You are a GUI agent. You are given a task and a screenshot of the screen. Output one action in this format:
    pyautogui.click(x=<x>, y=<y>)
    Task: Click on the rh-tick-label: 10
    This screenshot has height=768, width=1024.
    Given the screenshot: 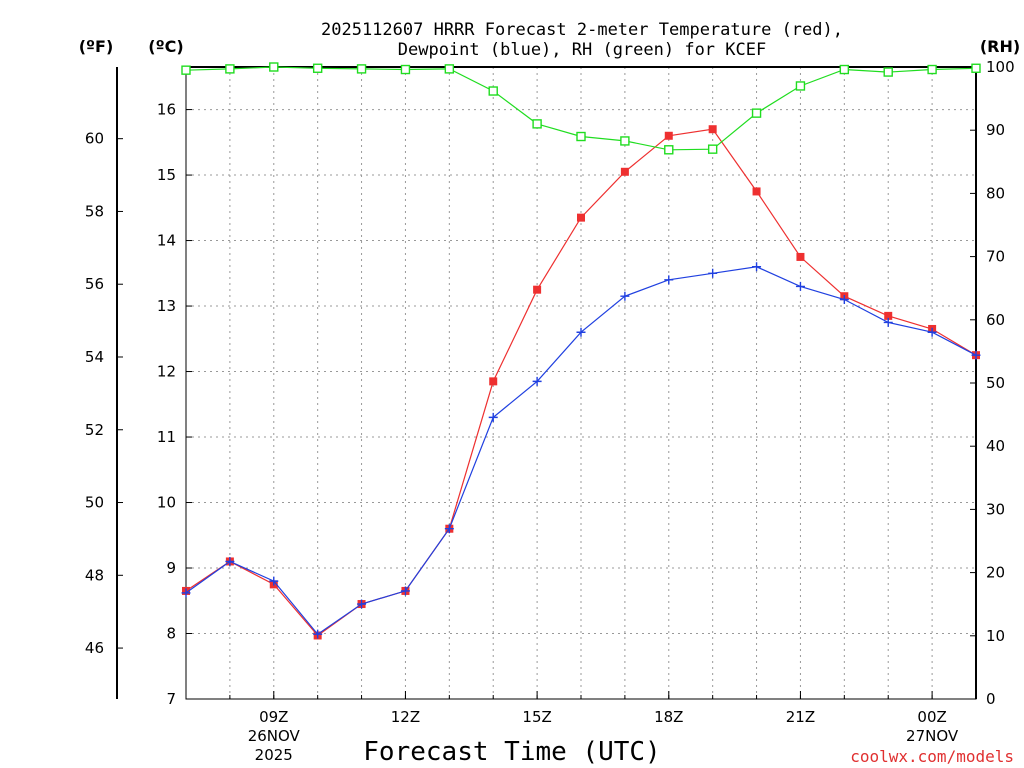 What is the action you would take?
    pyautogui.click(x=995, y=636)
    